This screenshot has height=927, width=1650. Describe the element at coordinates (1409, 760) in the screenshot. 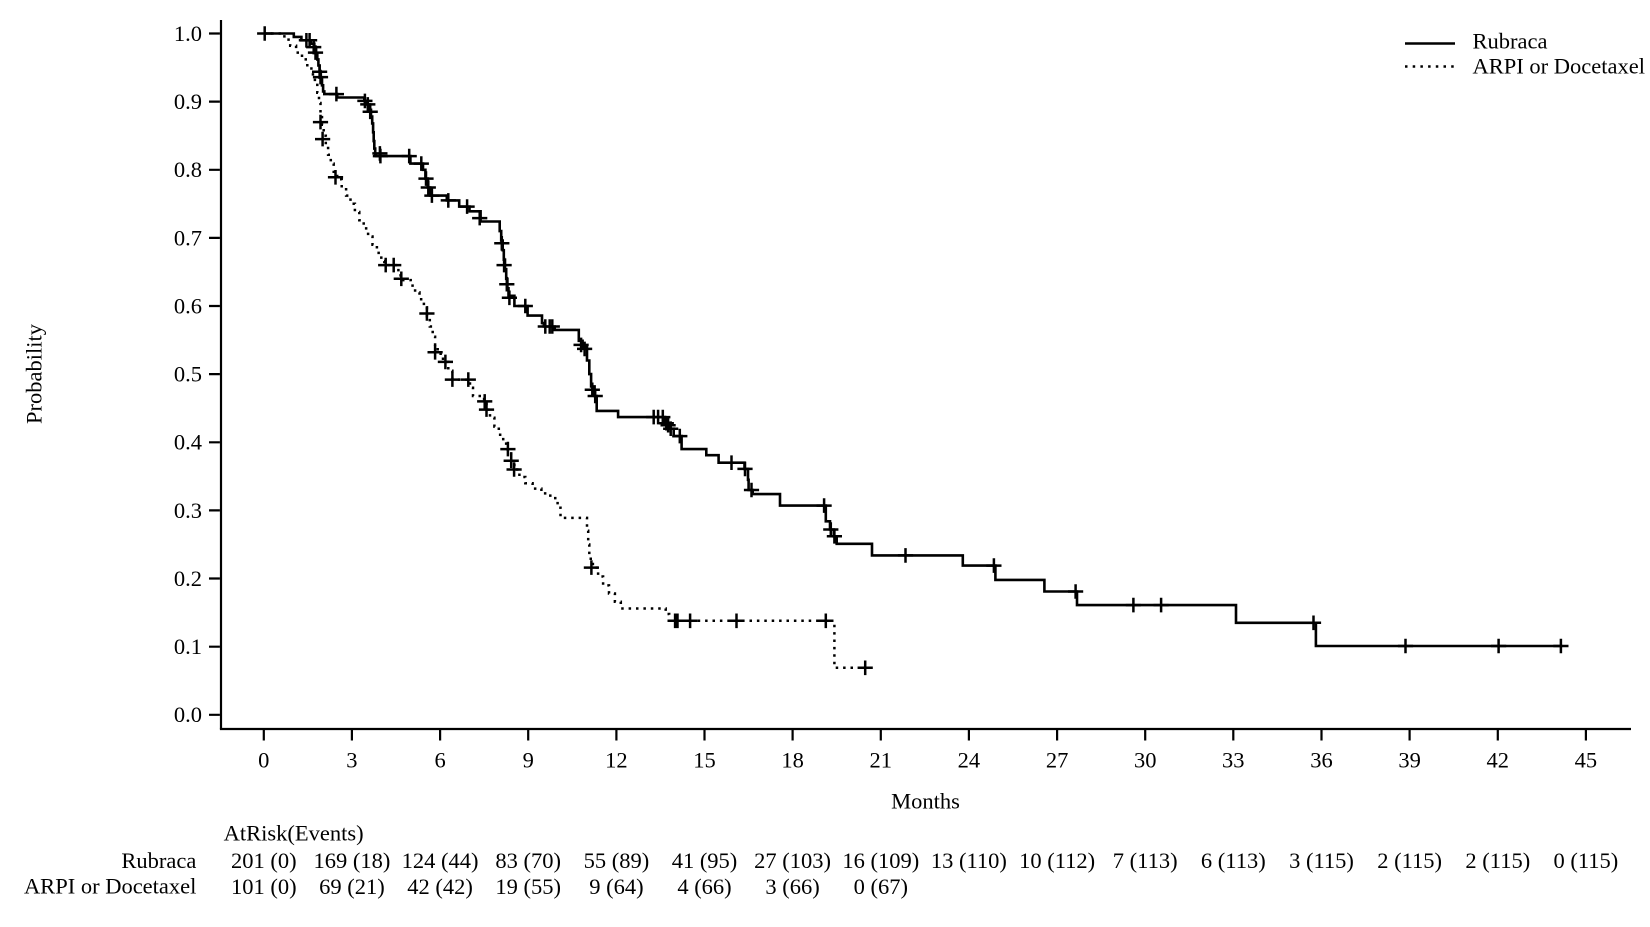

I see `svg-text: 39` at that location.